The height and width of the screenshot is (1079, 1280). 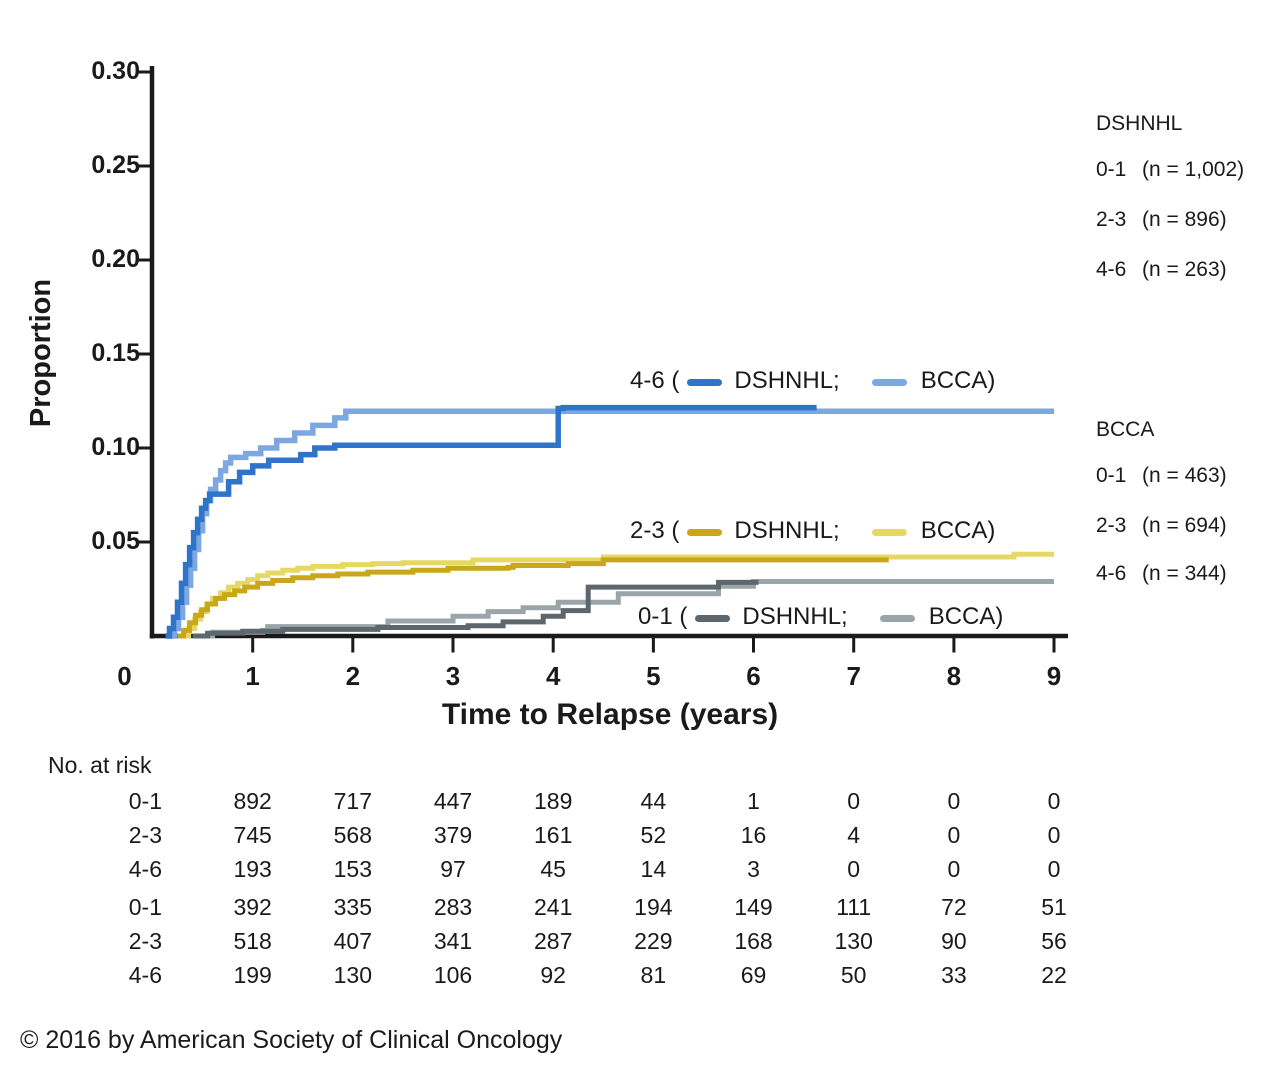 What do you see at coordinates (453, 975) in the screenshot?
I see `risk-value: 106` at bounding box center [453, 975].